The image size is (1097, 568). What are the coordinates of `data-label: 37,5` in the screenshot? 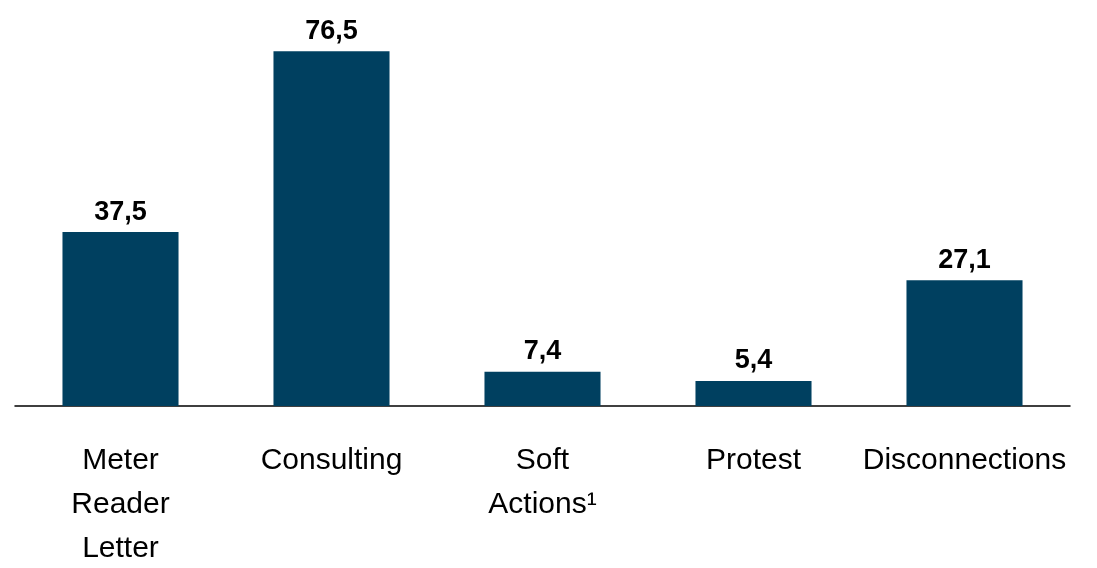 It's located at (120, 210).